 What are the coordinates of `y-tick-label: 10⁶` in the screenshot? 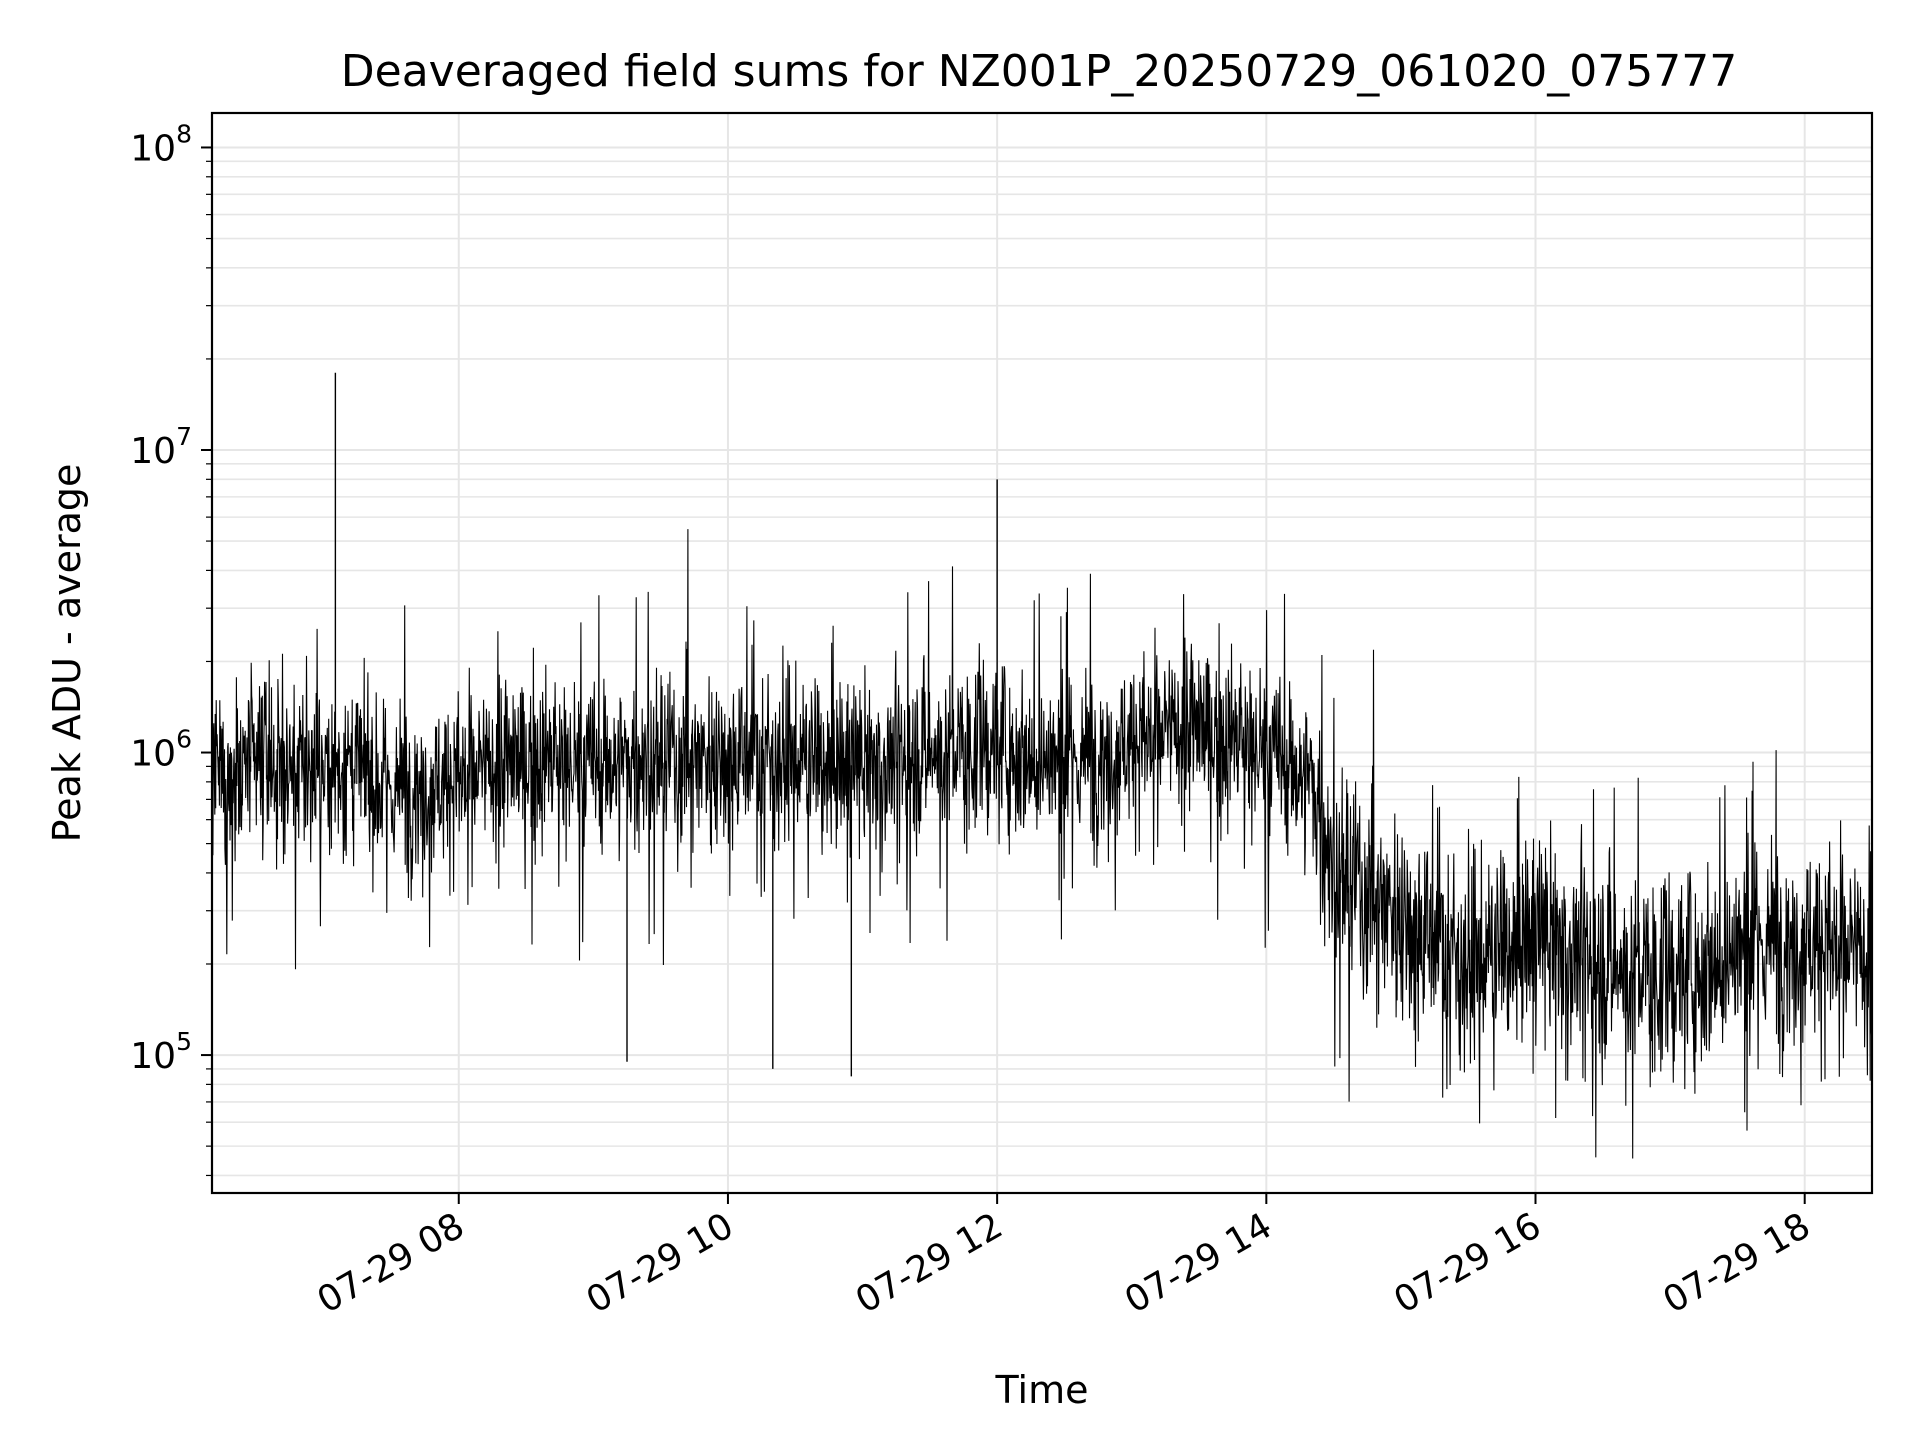 It's located at (161, 750).